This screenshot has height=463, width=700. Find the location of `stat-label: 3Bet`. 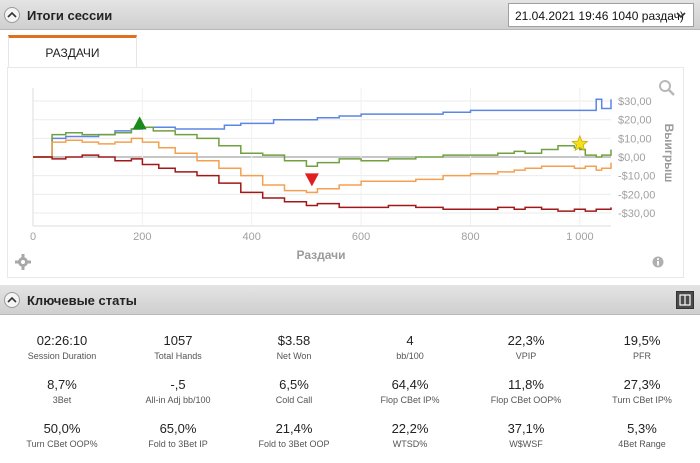

stat-label: 3Bet is located at coordinates (62, 400).